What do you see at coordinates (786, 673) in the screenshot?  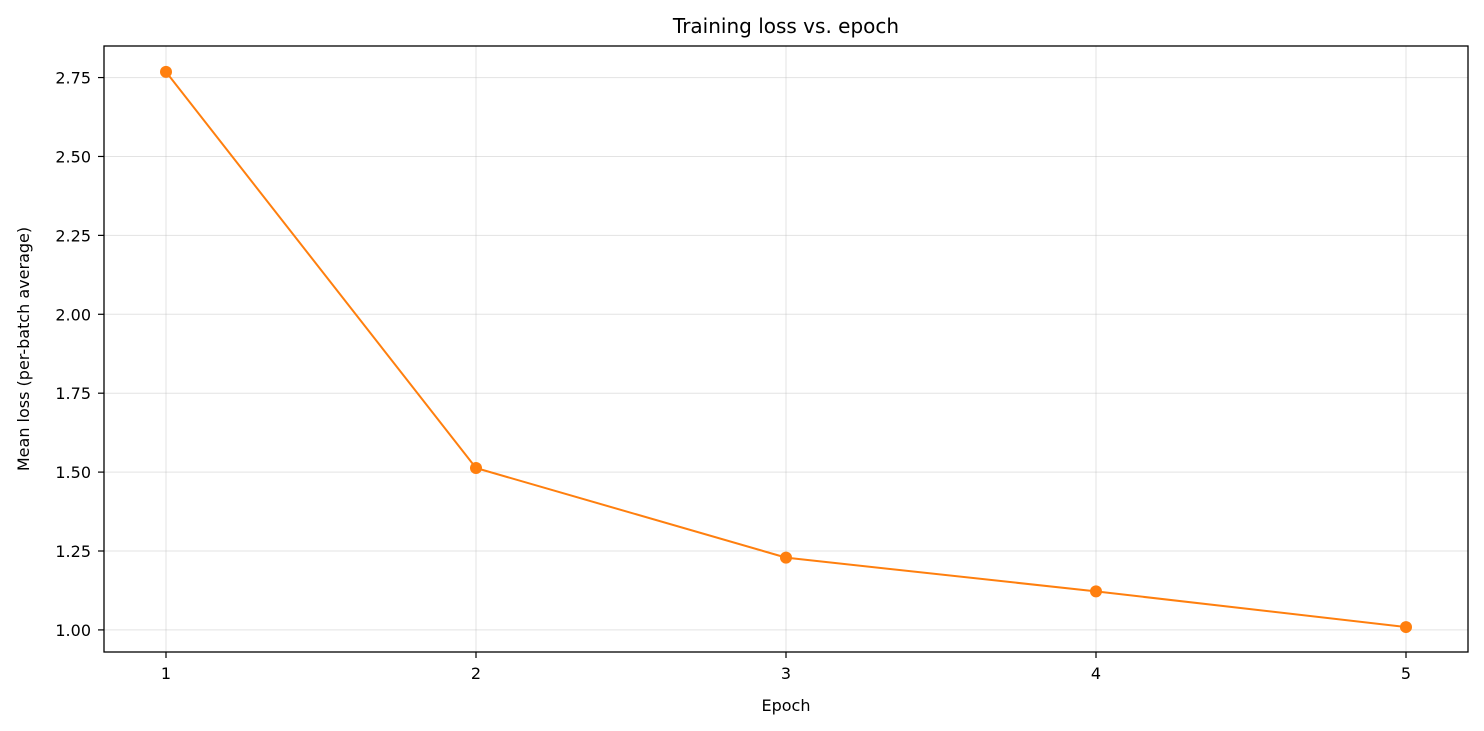 I see `x-tick-label: 3` at bounding box center [786, 673].